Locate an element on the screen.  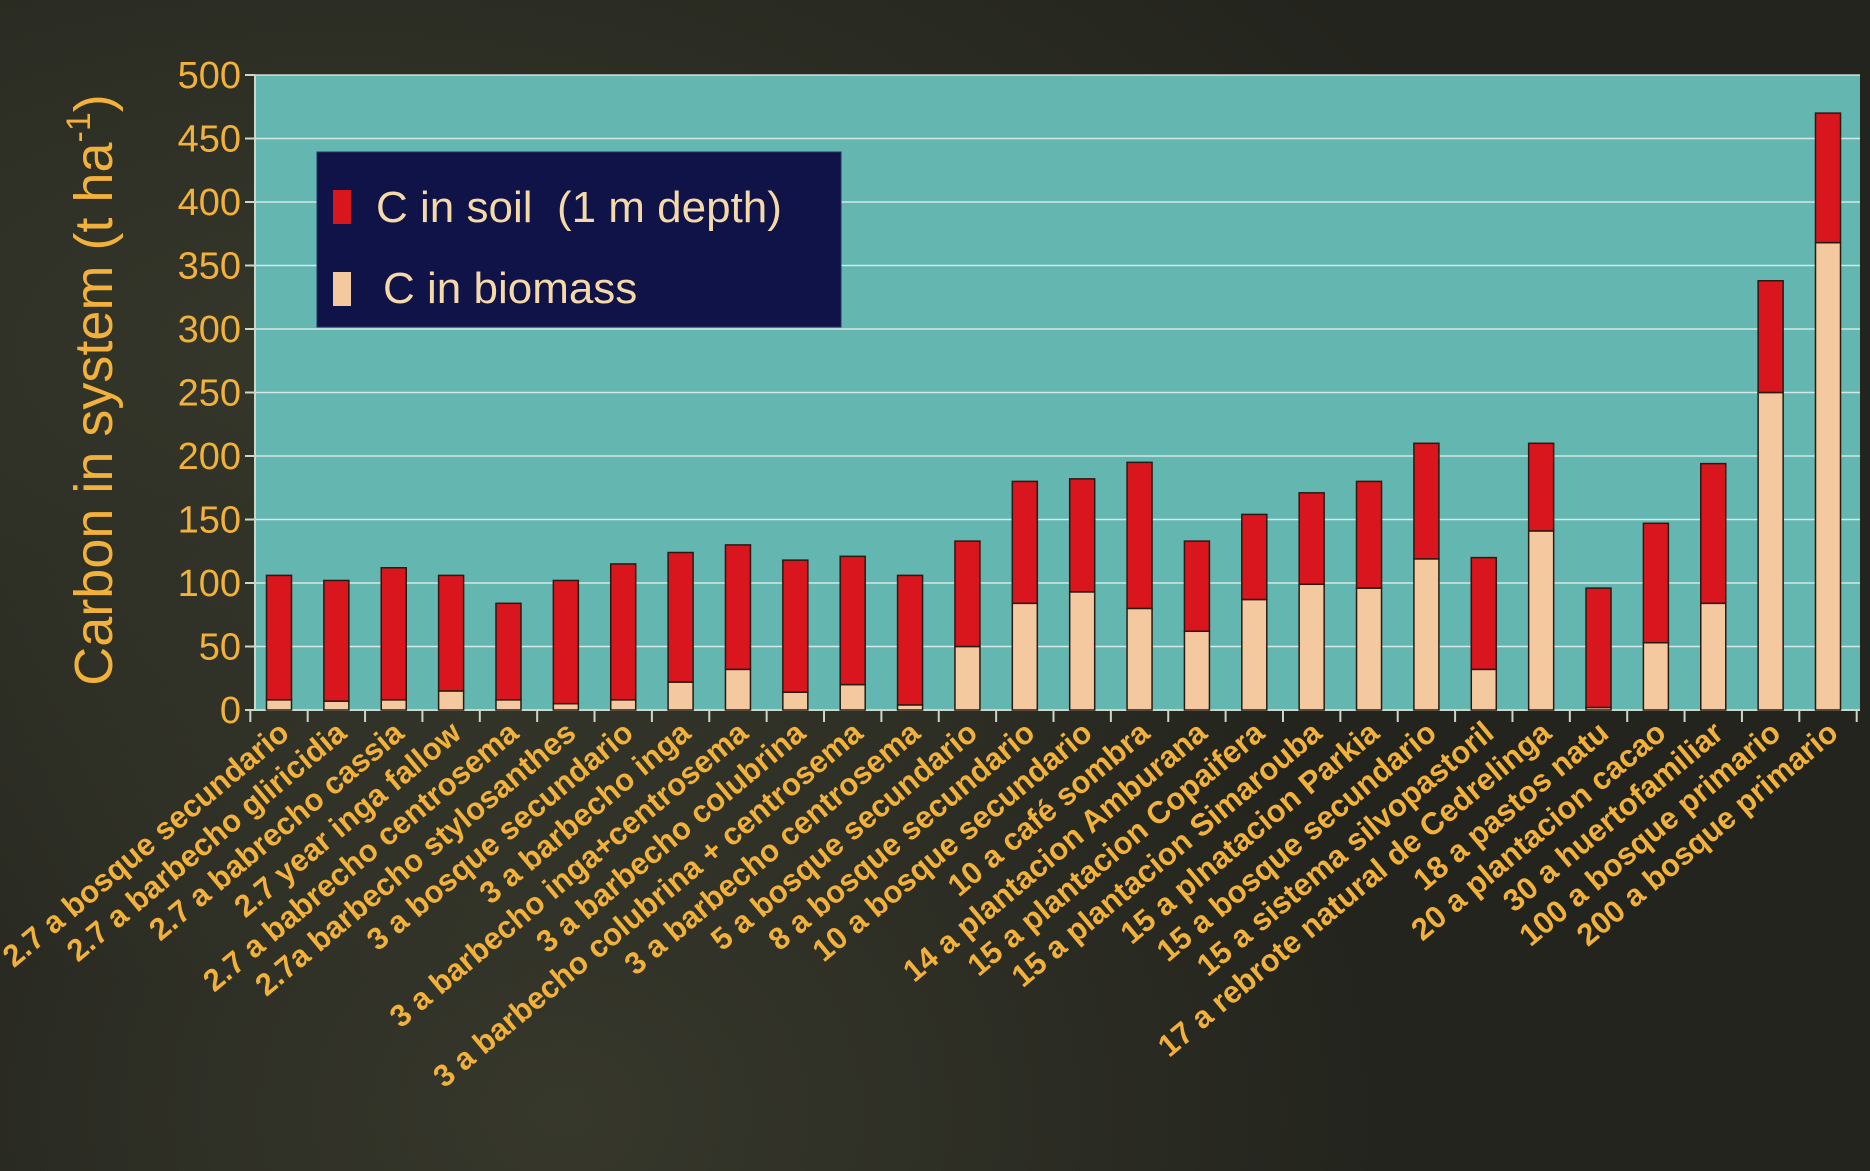
legend-label-soil: C in soil (1 m depth) is located at coordinates (579, 207).